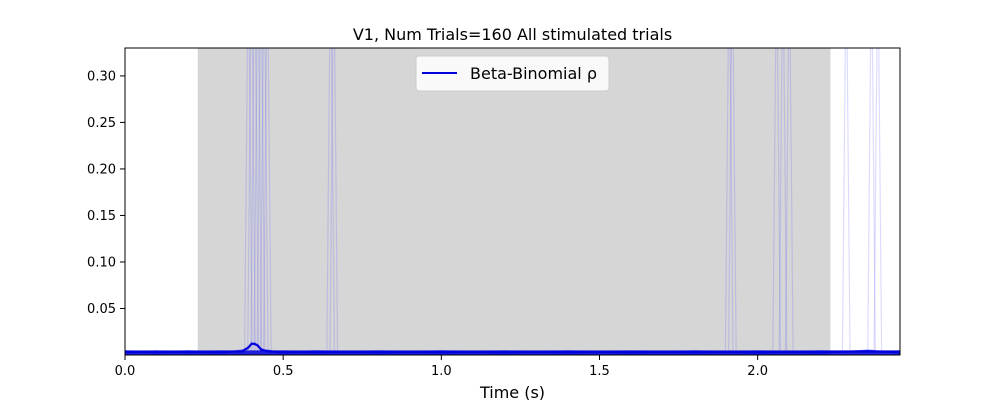  I want to click on x-axis: 0.0 0.5 1.0 1.5 2.0, so click(441, 367).